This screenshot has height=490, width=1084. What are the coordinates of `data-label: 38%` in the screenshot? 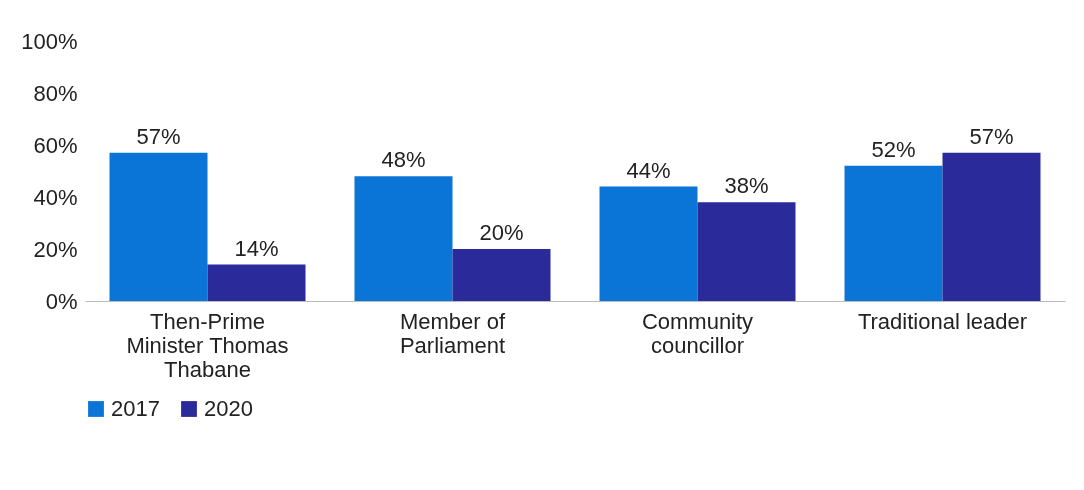 It's located at (746, 186).